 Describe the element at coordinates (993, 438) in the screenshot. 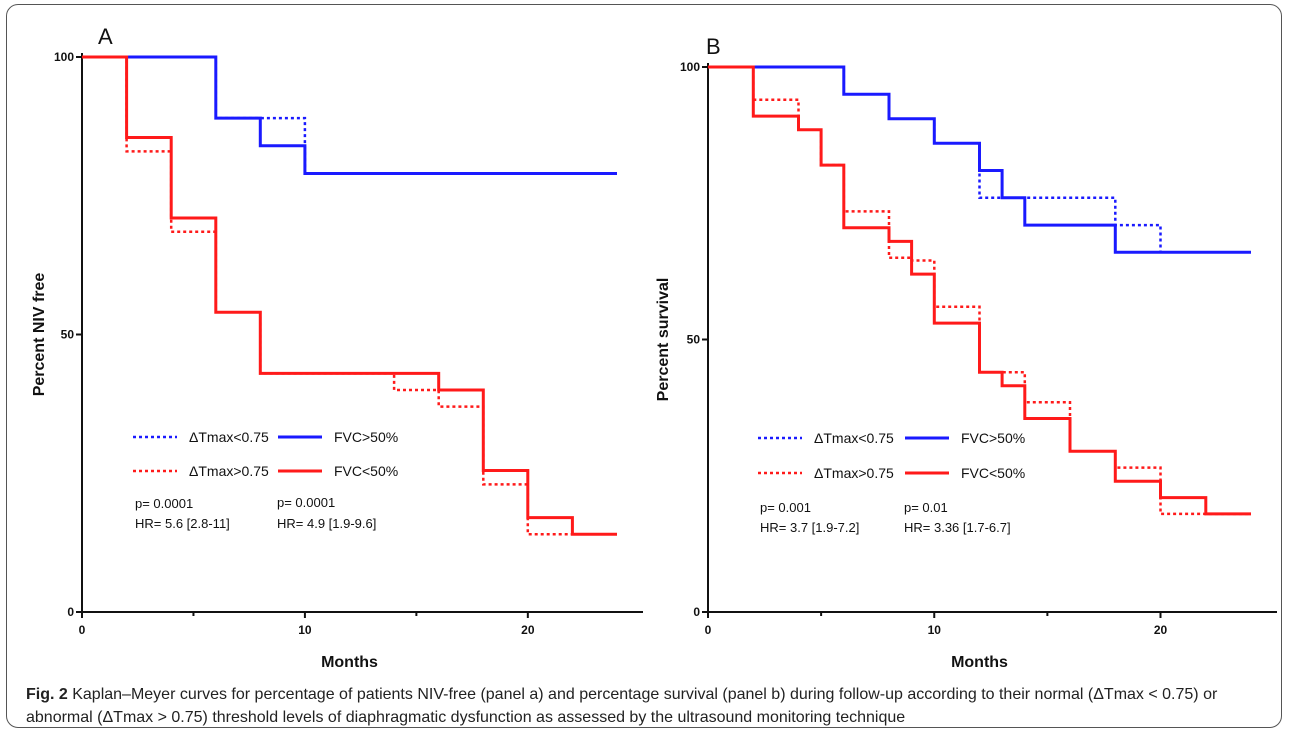

I see `panel-b-legend-label: FVC>50%` at that location.